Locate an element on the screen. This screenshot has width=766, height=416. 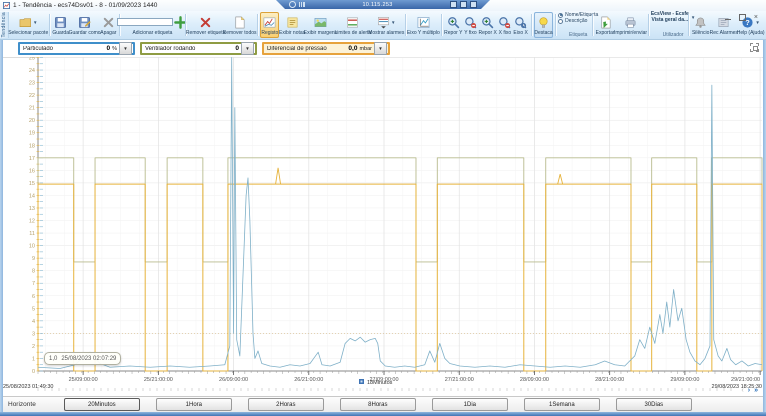
rdp-restore-button is located at coordinates (463, 4).